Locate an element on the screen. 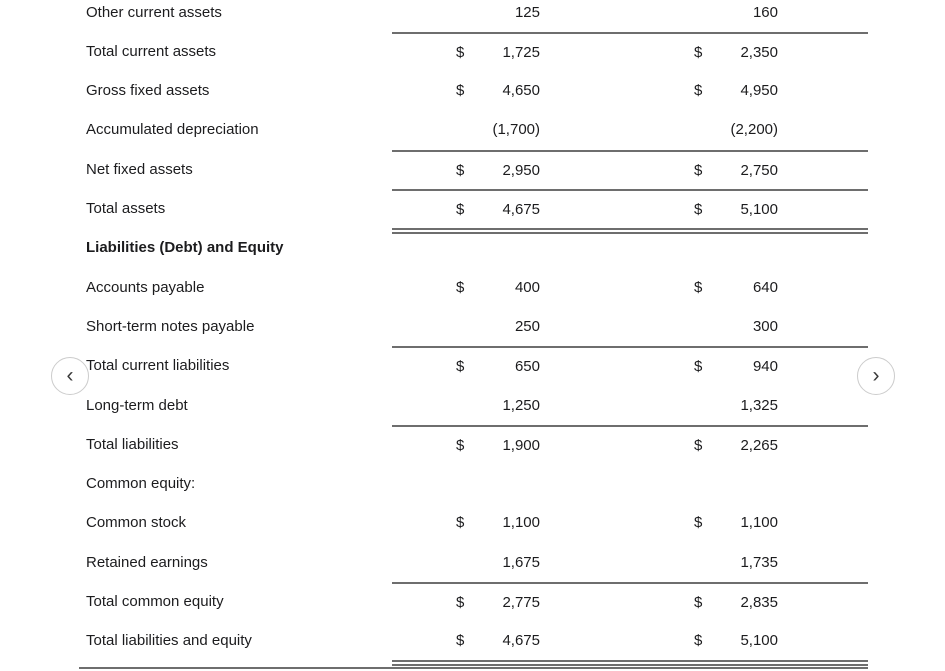 The width and height of the screenshot is (945, 671). row-label: Total current liabilities is located at coordinates (158, 366).